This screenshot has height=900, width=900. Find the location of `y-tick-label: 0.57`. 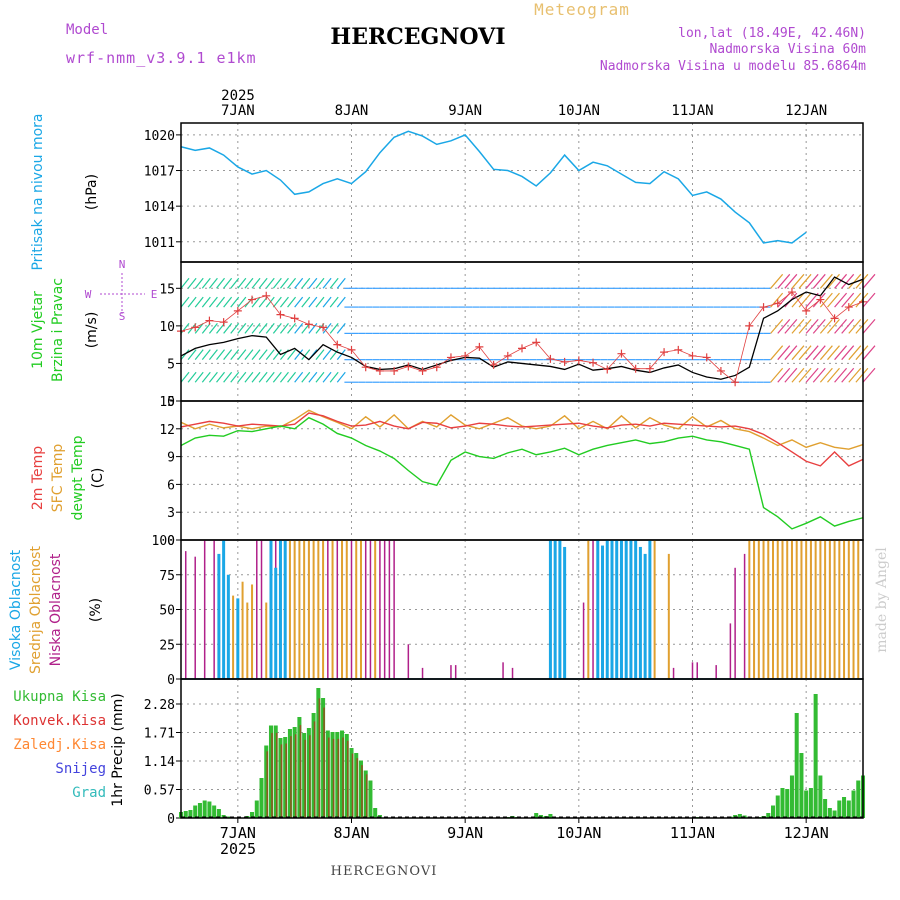

y-tick-label: 0.57 is located at coordinates (159, 791).